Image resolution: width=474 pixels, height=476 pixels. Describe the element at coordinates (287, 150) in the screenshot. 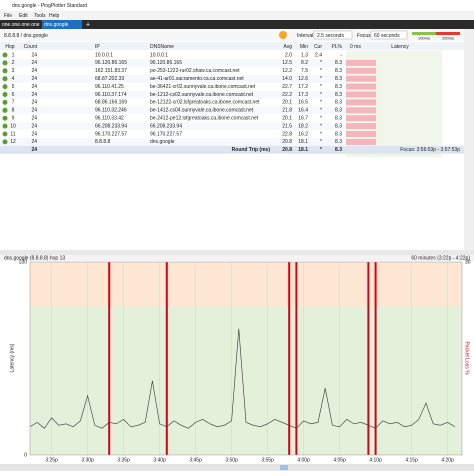

I see `summary-cell: 20.8` at that location.